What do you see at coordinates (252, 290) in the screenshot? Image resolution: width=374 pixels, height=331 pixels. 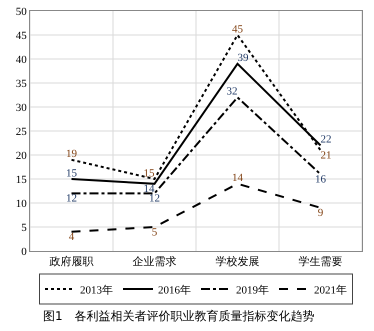 I see `legend-label: 2019年` at bounding box center [252, 290].